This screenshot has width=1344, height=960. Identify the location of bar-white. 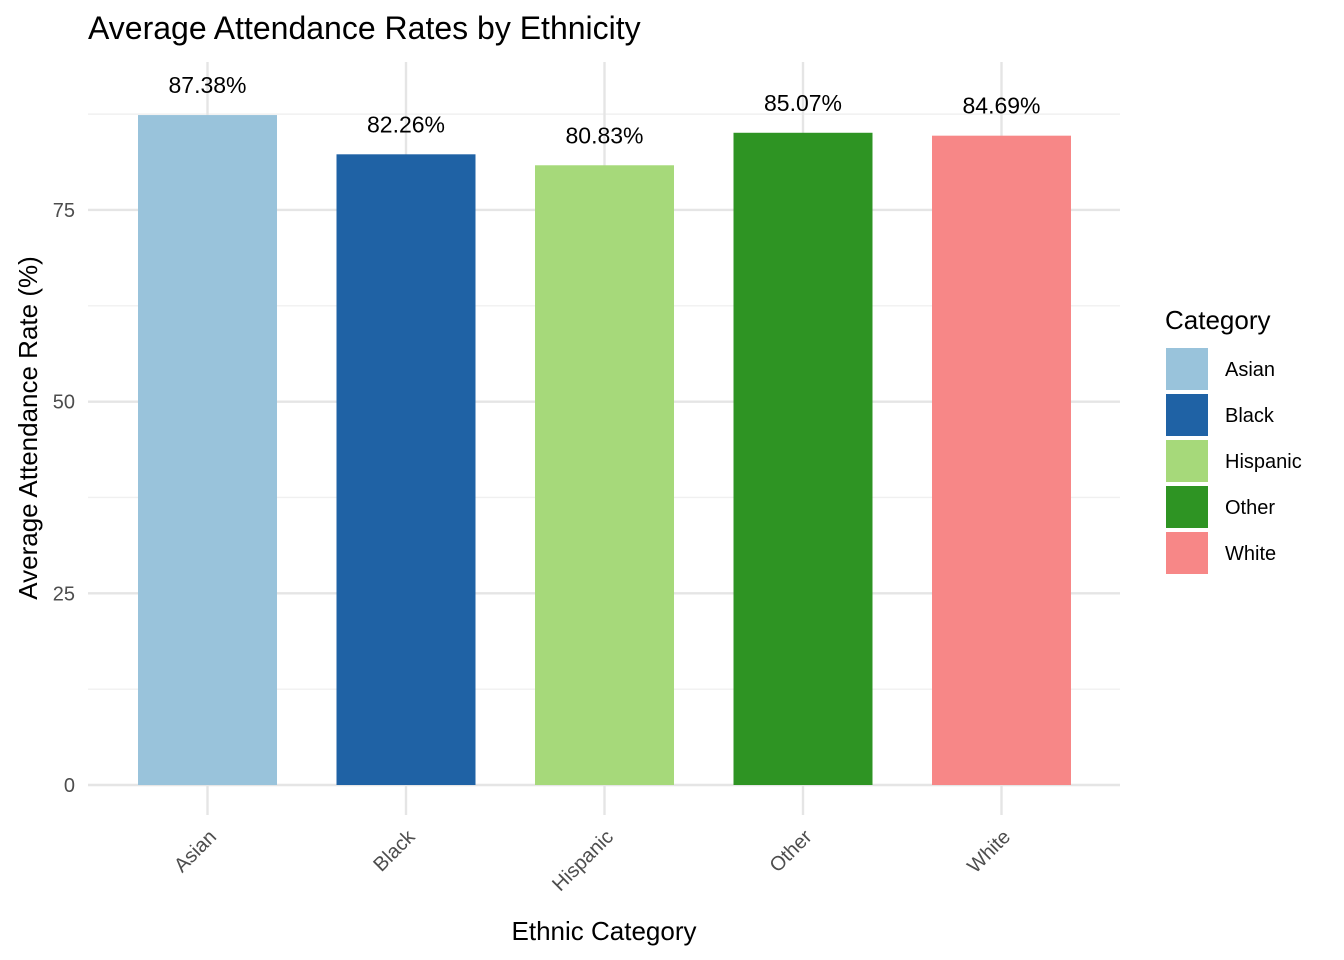
(1001, 460).